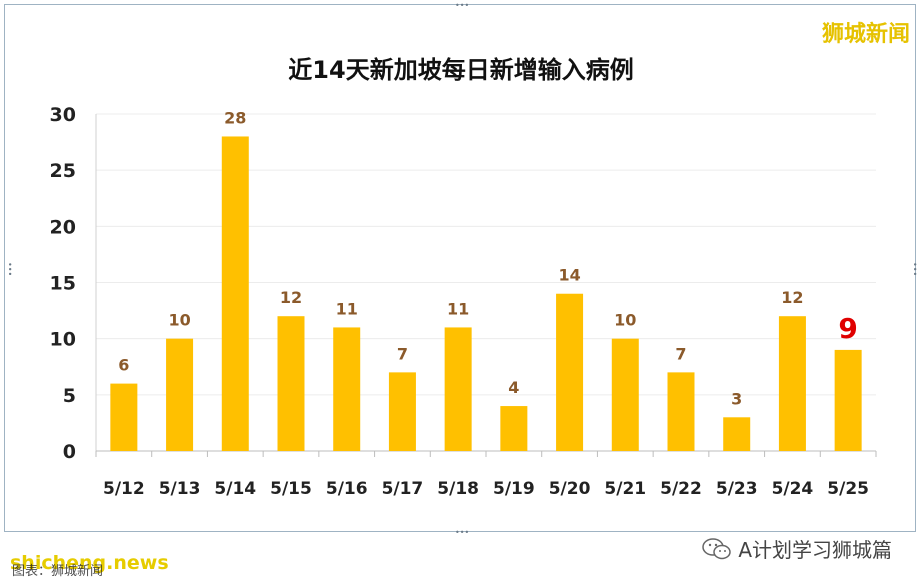  What do you see at coordinates (235, 117) in the screenshot?
I see `data-label: 28` at bounding box center [235, 117].